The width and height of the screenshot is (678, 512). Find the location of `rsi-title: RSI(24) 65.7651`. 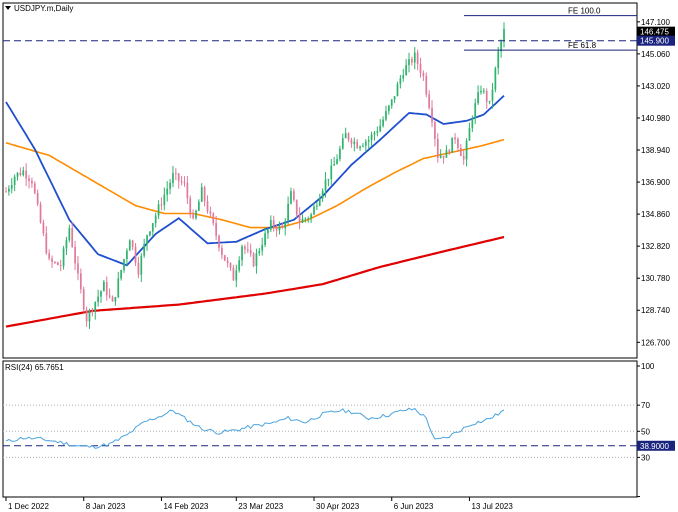

rsi-title: RSI(24) 65.7651 is located at coordinates (34, 367).